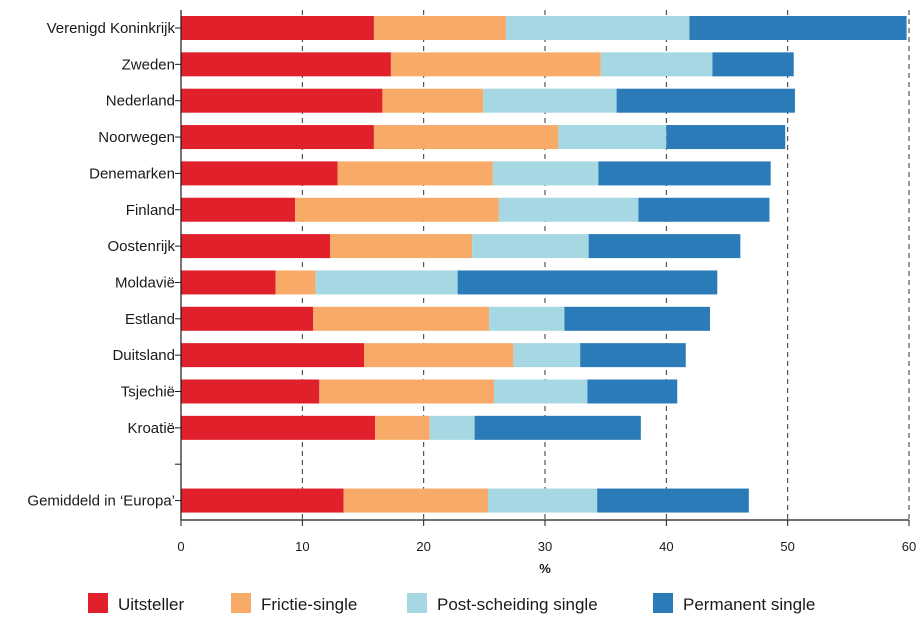 This screenshot has height=623, width=920. What do you see at coordinates (286, 64) in the screenshot?
I see `bar-uitsteller-zweden` at bounding box center [286, 64].